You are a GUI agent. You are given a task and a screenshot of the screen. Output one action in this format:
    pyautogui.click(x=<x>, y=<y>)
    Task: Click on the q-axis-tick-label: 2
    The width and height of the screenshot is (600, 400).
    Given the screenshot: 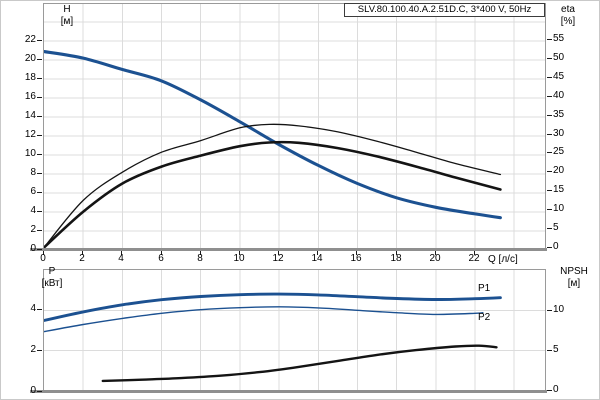 What is the action you would take?
    pyautogui.click(x=82, y=258)
    